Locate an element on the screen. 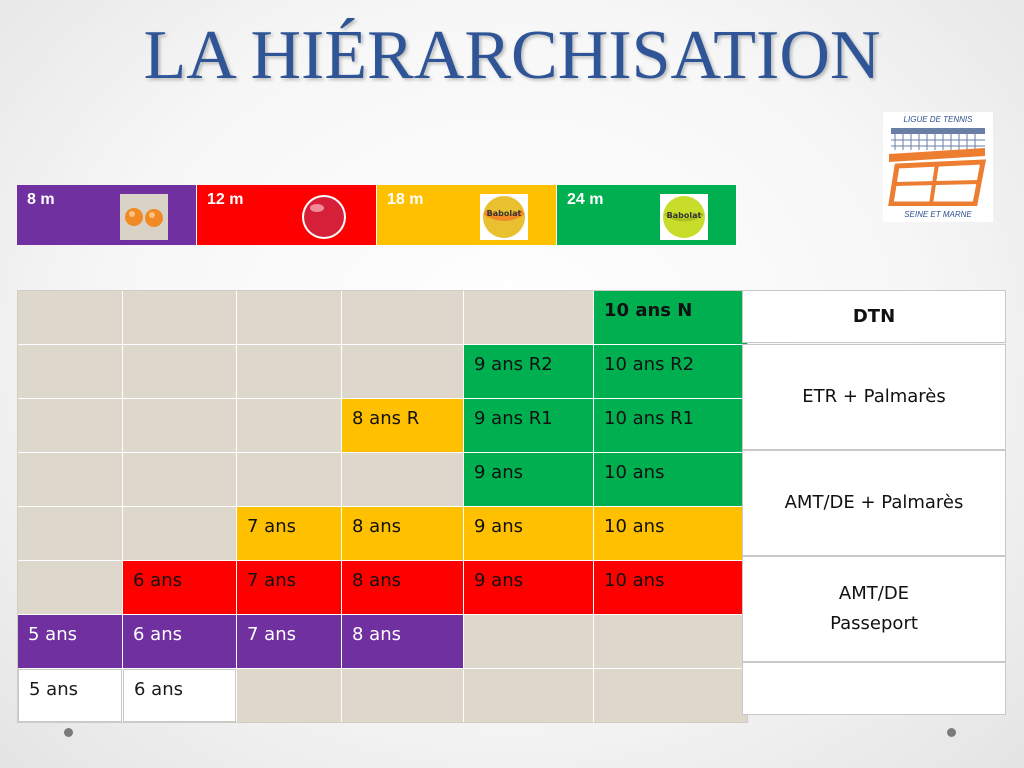 The image size is (1024, 768). level-amt-line2: Passeport is located at coordinates (874, 623).